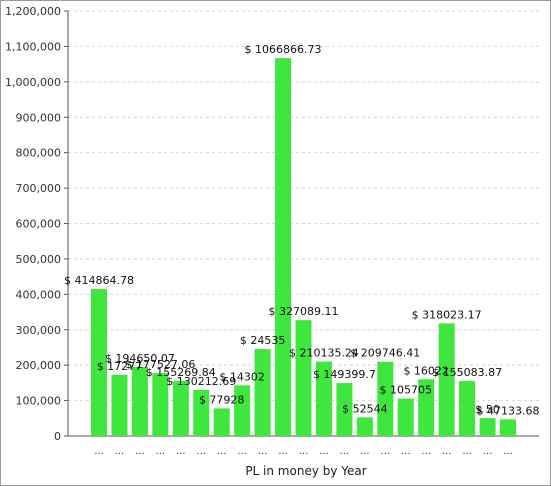 The height and width of the screenshot is (486, 551). What do you see at coordinates (508, 410) in the screenshot?
I see `data-label: $ 47133.68` at bounding box center [508, 410].